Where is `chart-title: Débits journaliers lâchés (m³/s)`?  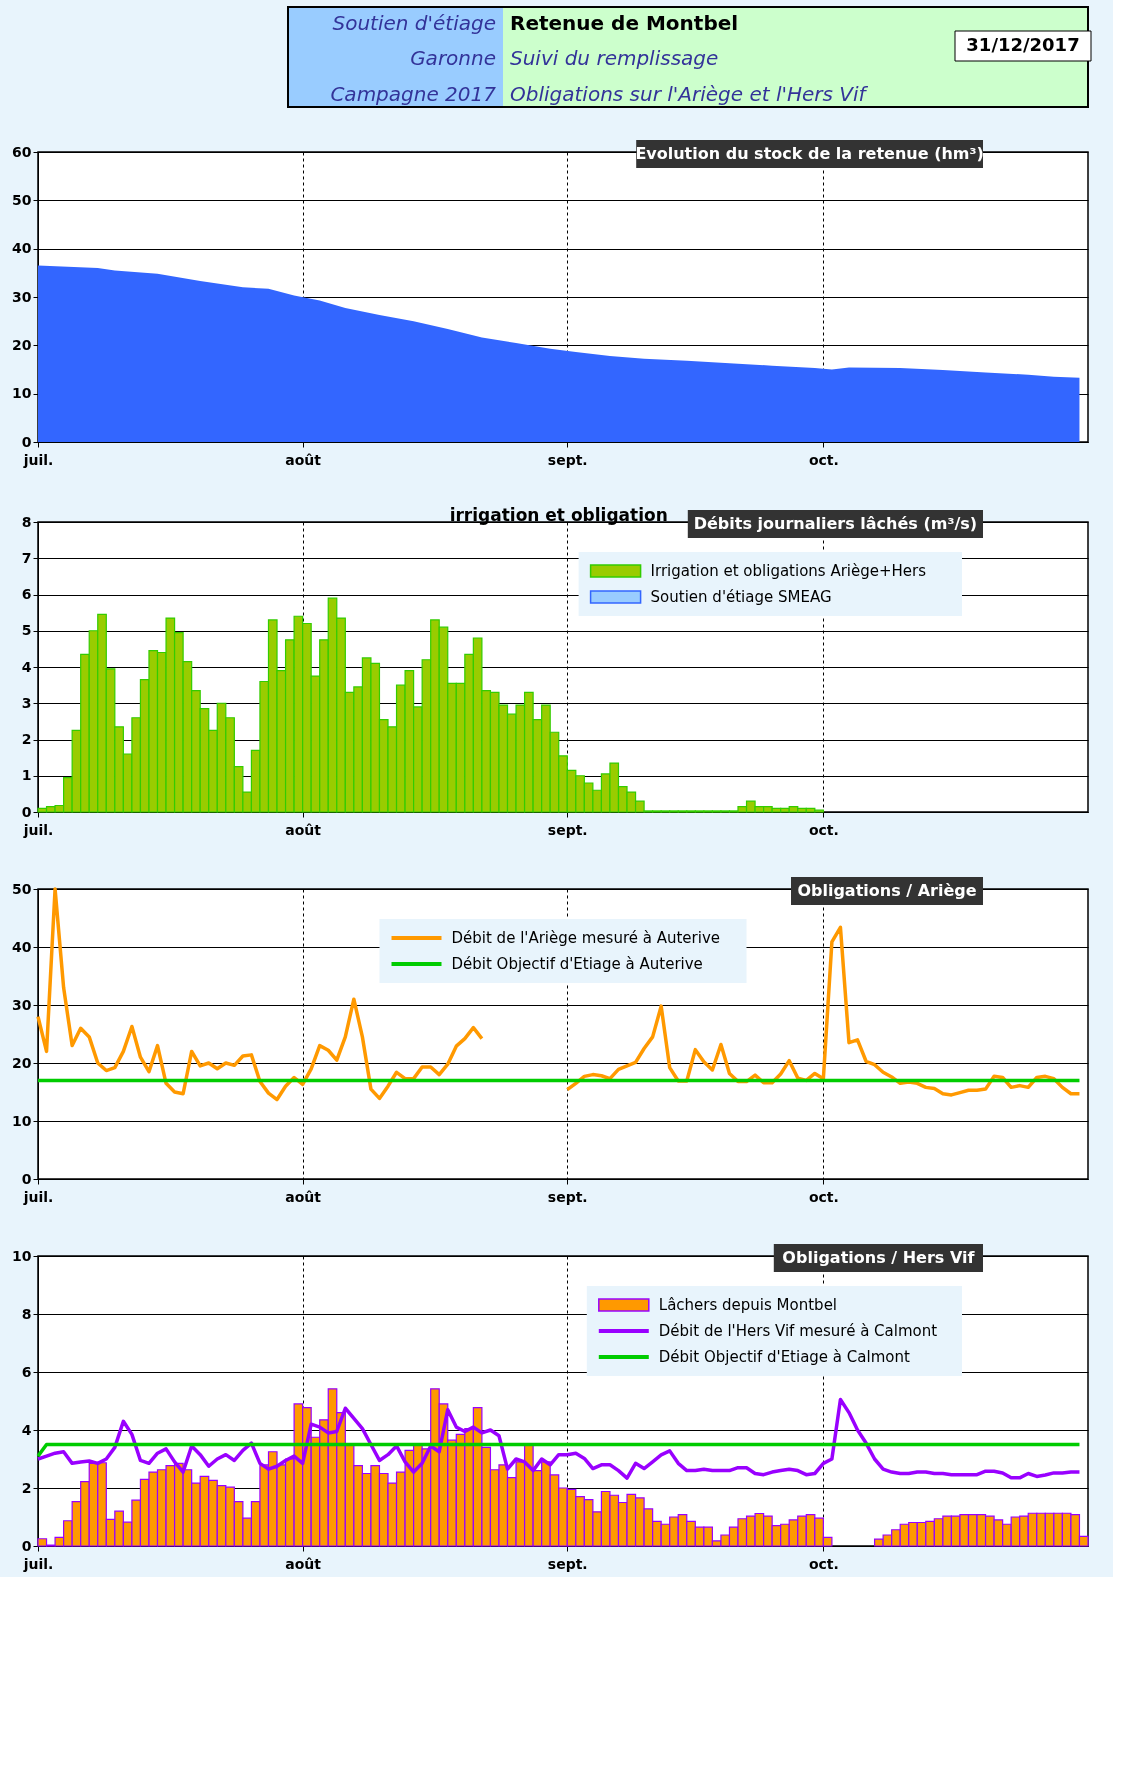
chart-title: Débits journaliers lâchés (m³/s) is located at coordinates (835, 523).